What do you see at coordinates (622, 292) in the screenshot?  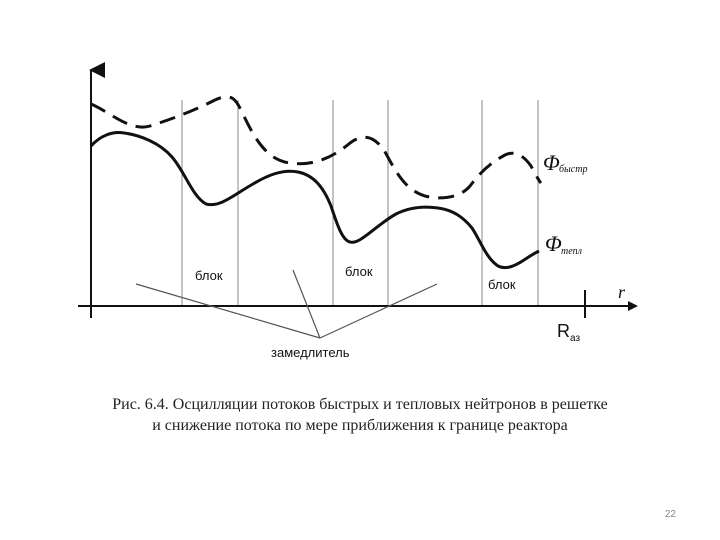 I see `r-axis-label: r` at bounding box center [622, 292].